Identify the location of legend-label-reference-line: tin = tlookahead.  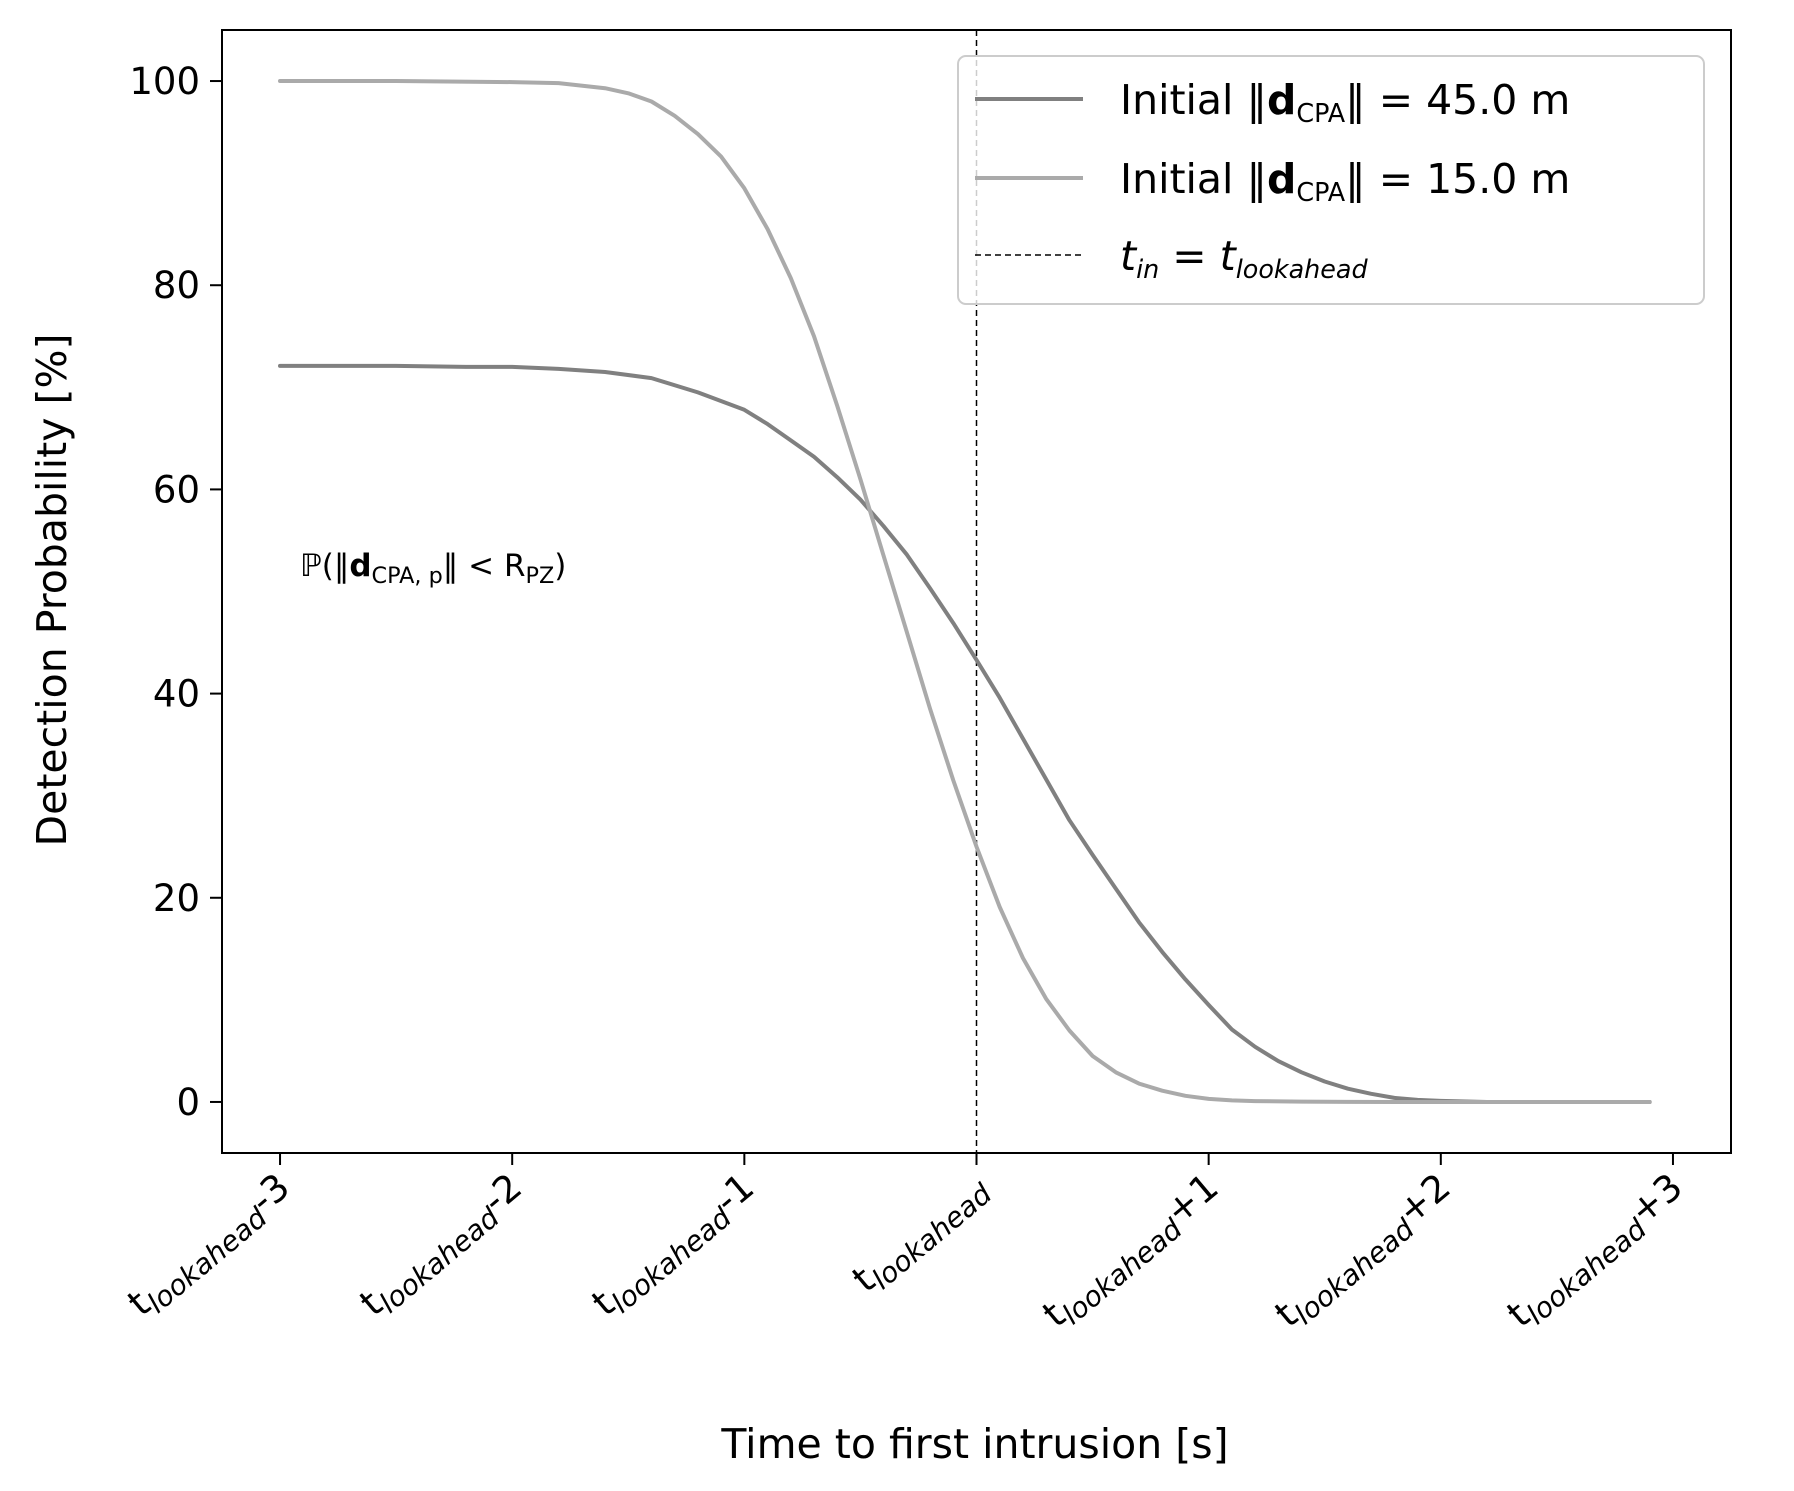
(1244, 258).